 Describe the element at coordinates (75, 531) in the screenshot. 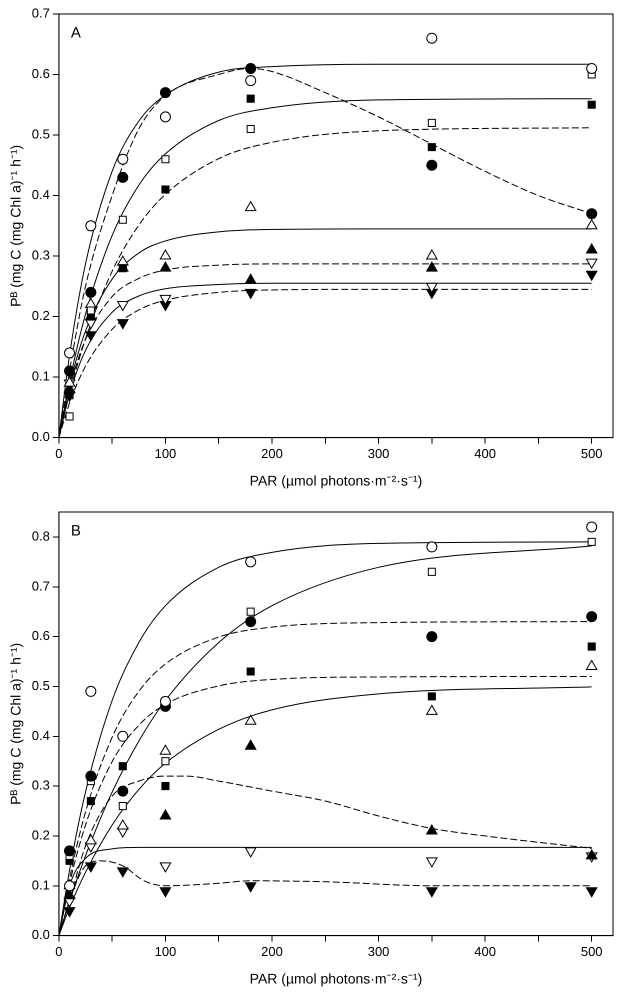

I see `annotation: B` at that location.